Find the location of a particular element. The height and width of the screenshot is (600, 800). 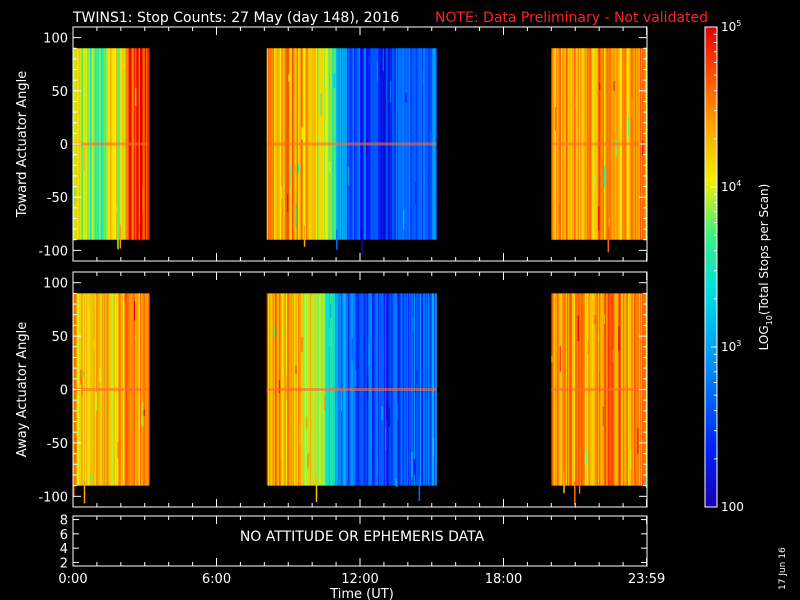

colorbar-tick-label: 10³ is located at coordinates (731, 346).